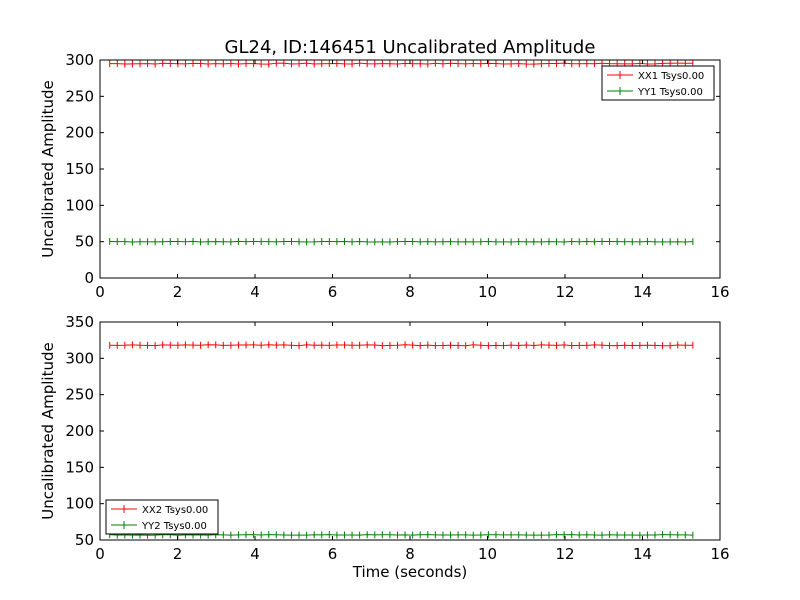  What do you see at coordinates (670, 92) in the screenshot?
I see `legend-label-1: YY1 Tsys0.00` at bounding box center [670, 92].